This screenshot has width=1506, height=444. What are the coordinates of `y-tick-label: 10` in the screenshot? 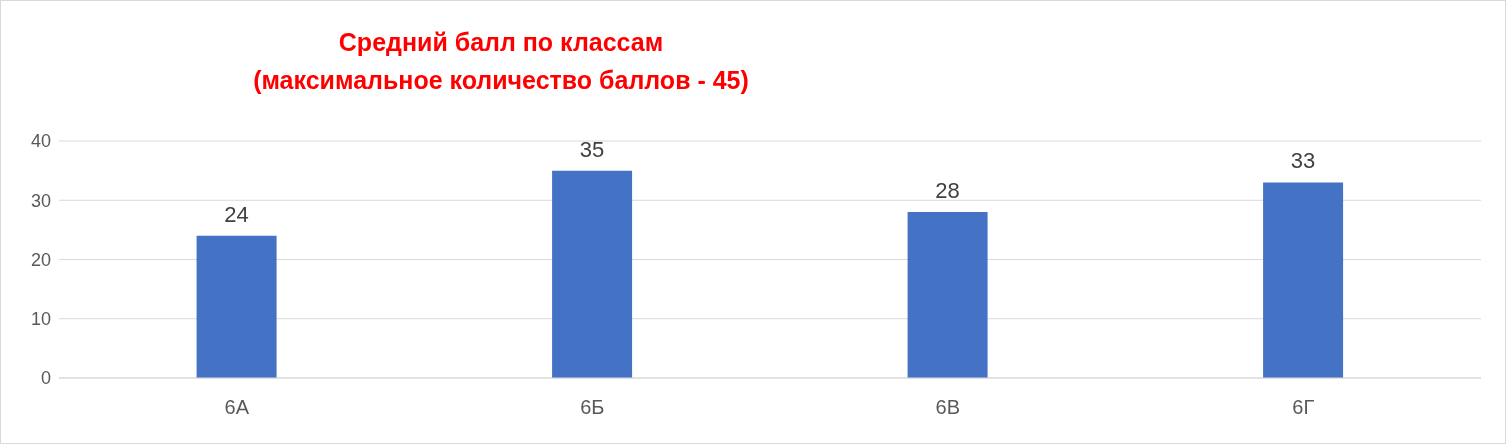 It's located at (40, 319).